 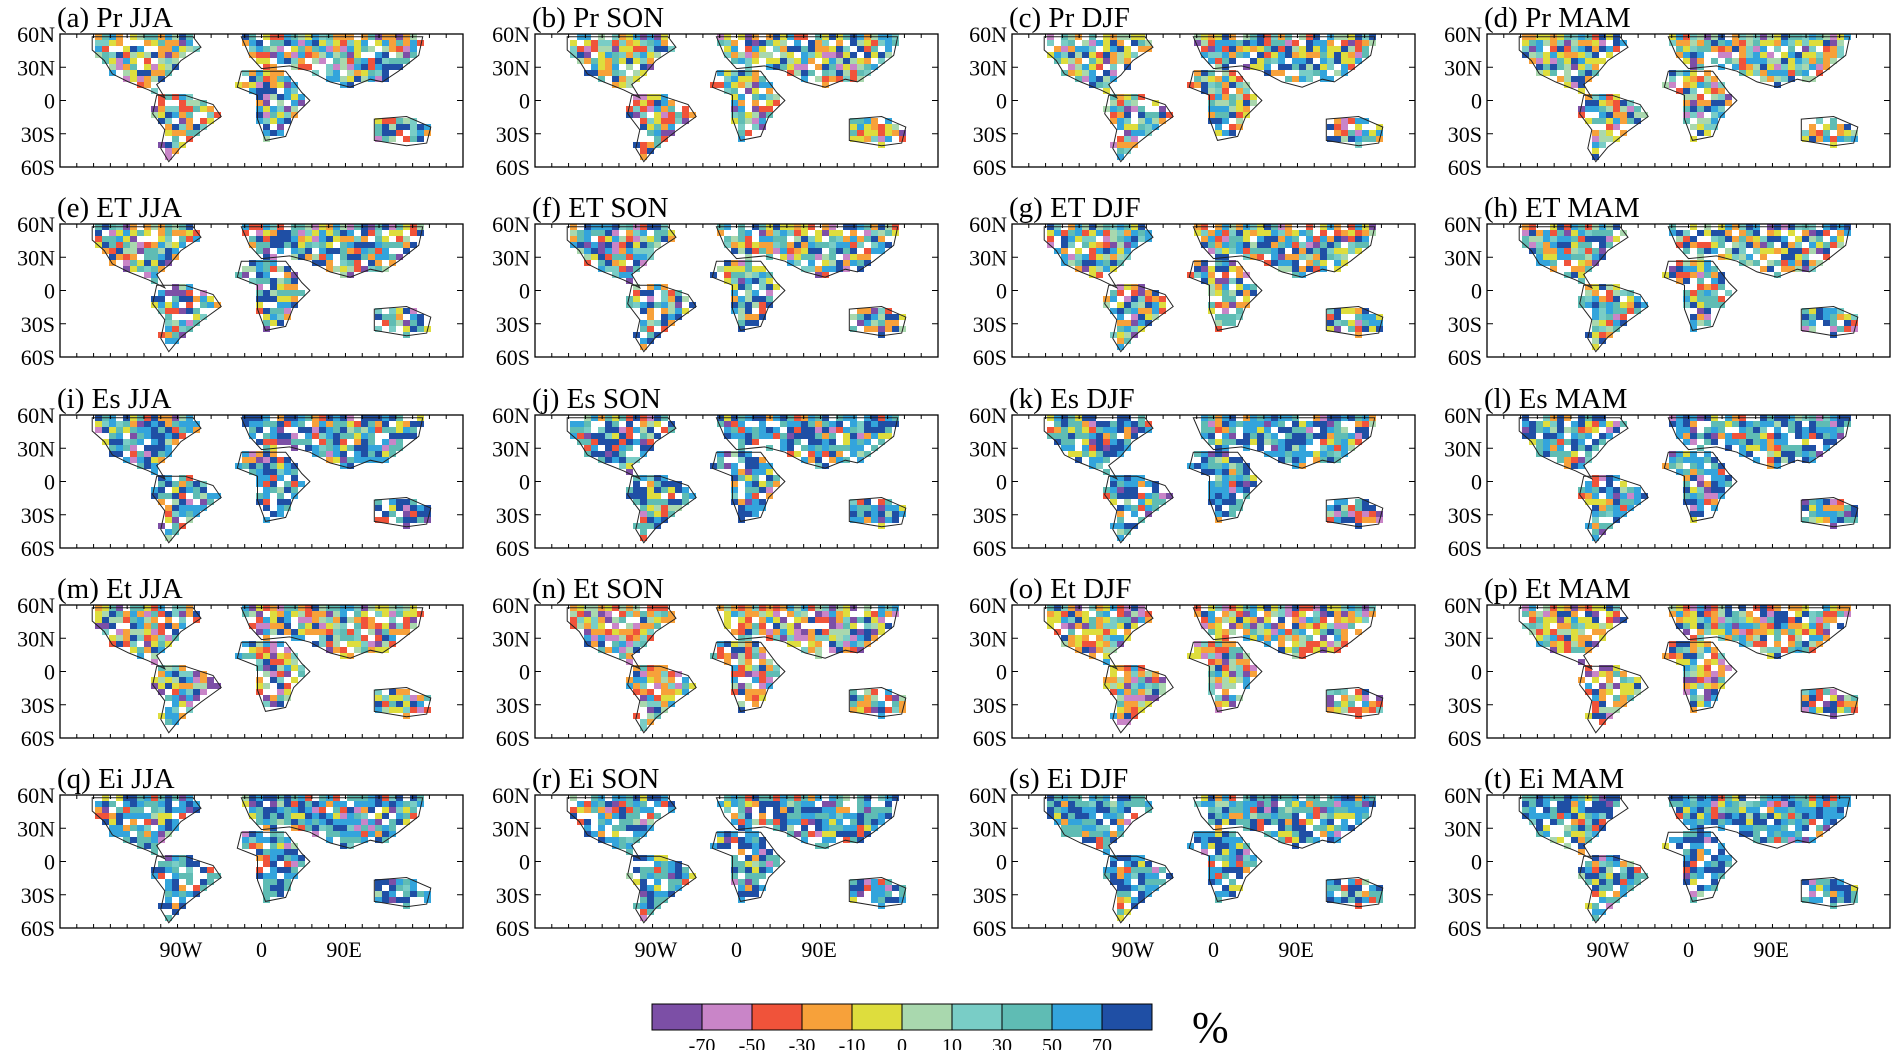 What do you see at coordinates (1557, 18) in the screenshot?
I see `panel-title: (d) Pr MAM` at bounding box center [1557, 18].